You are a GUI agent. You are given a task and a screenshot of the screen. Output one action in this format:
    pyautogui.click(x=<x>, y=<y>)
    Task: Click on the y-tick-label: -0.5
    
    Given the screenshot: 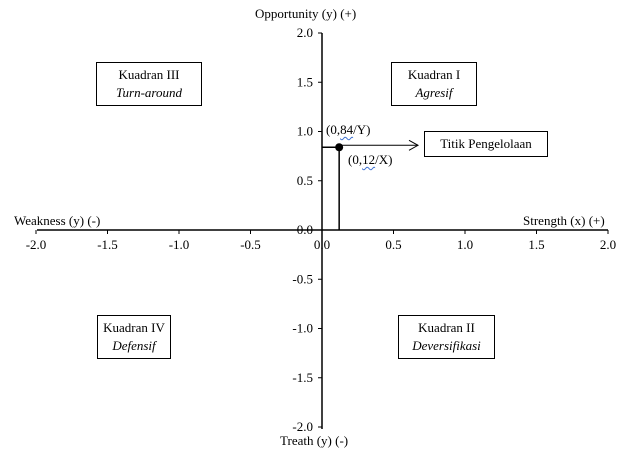 What is the action you would take?
    pyautogui.click(x=302, y=278)
    